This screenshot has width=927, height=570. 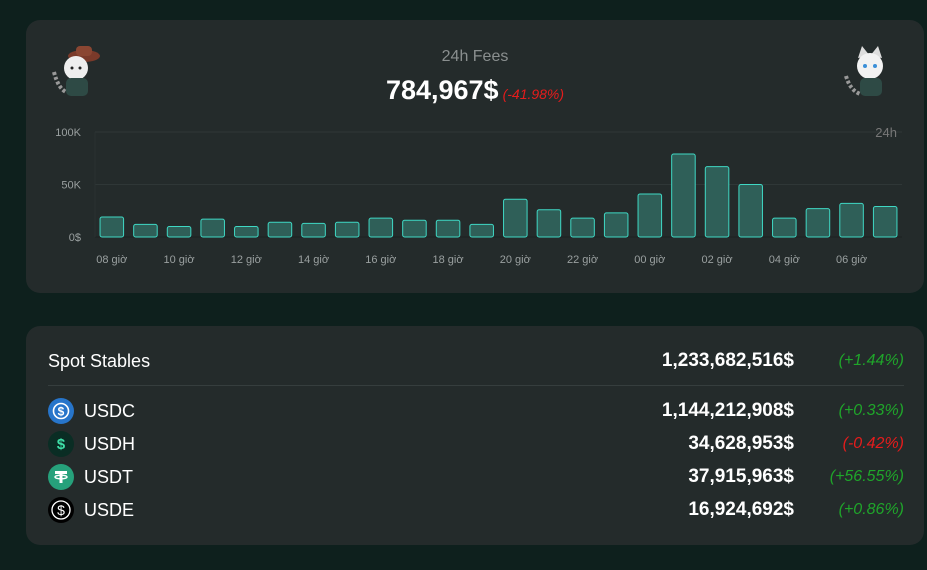 What do you see at coordinates (380, 260) in the screenshot?
I see `x-tick-label: 16 giờ` at bounding box center [380, 260].